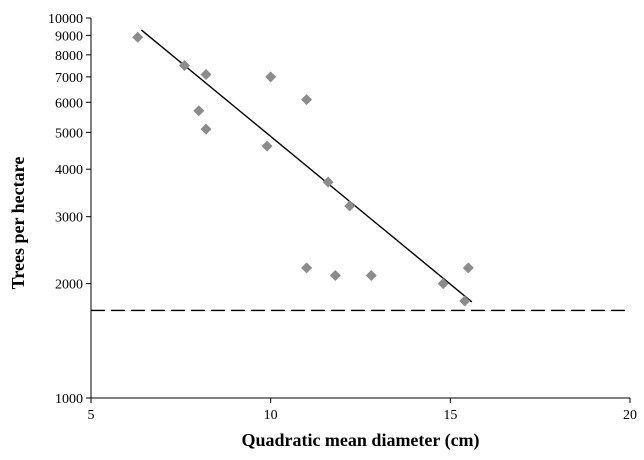  Describe the element at coordinates (630, 415) in the screenshot. I see `x-tick-label: 20` at that location.